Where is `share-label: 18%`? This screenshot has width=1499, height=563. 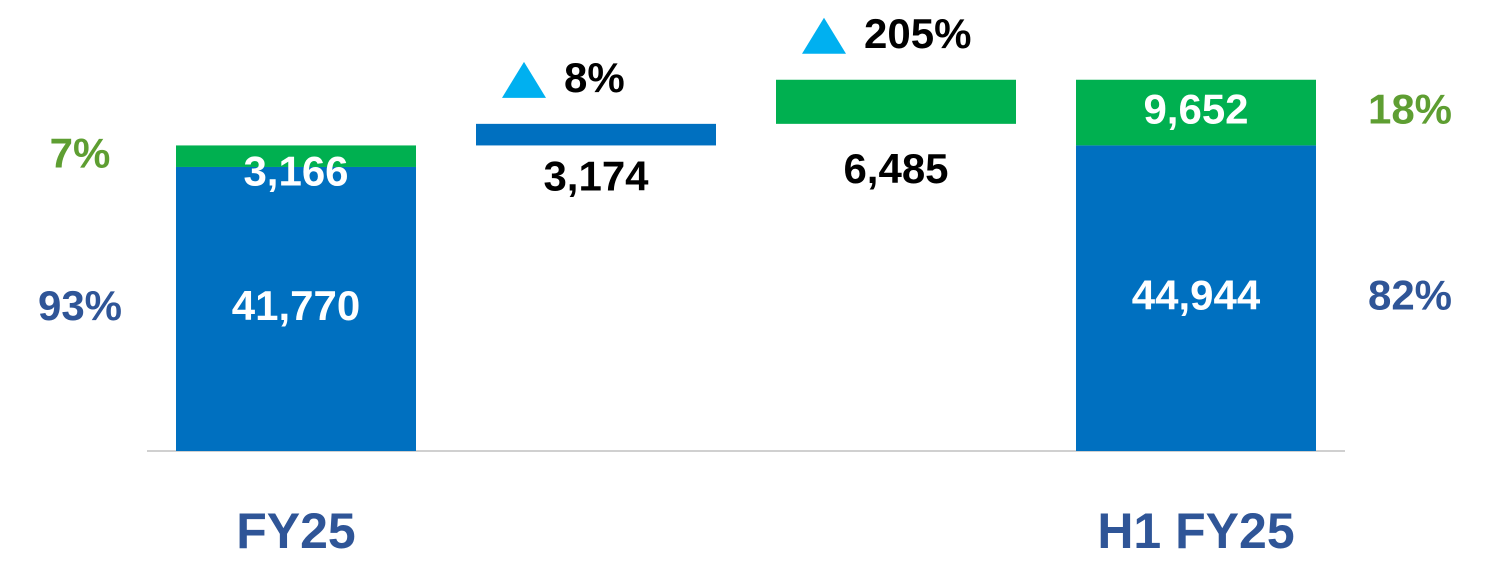 share-label: 18% is located at coordinates (1410, 109).